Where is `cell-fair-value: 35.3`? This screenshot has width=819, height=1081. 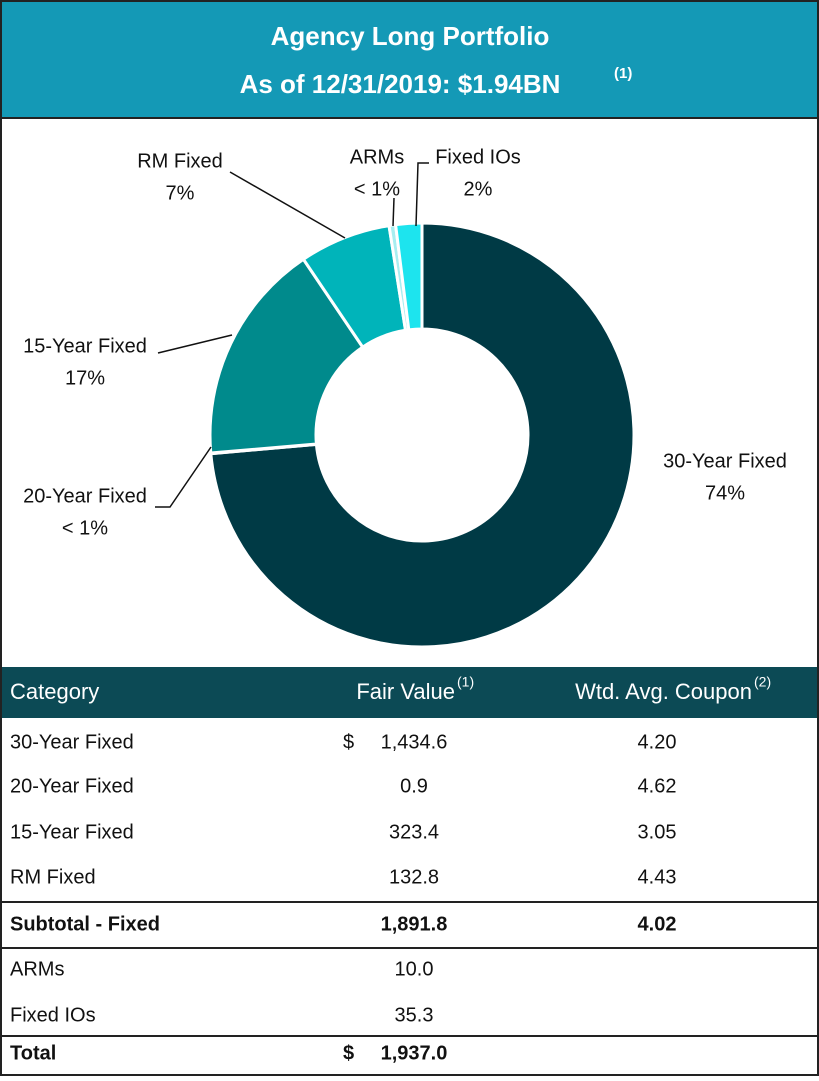 cell-fair-value: 35.3 is located at coordinates (414, 1015).